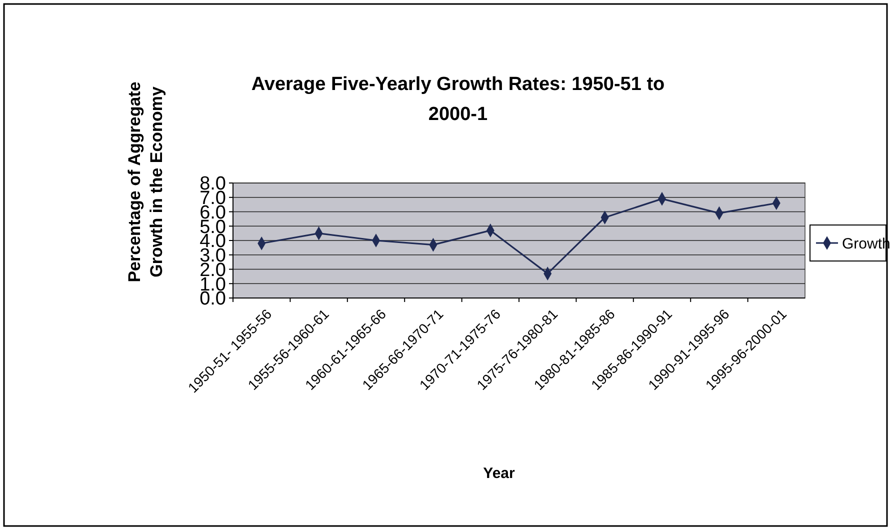  Describe the element at coordinates (458, 99) in the screenshot. I see `chart-title: Average Five-Yearly Growth Rates: 1950-51 to 2000-1` at that location.